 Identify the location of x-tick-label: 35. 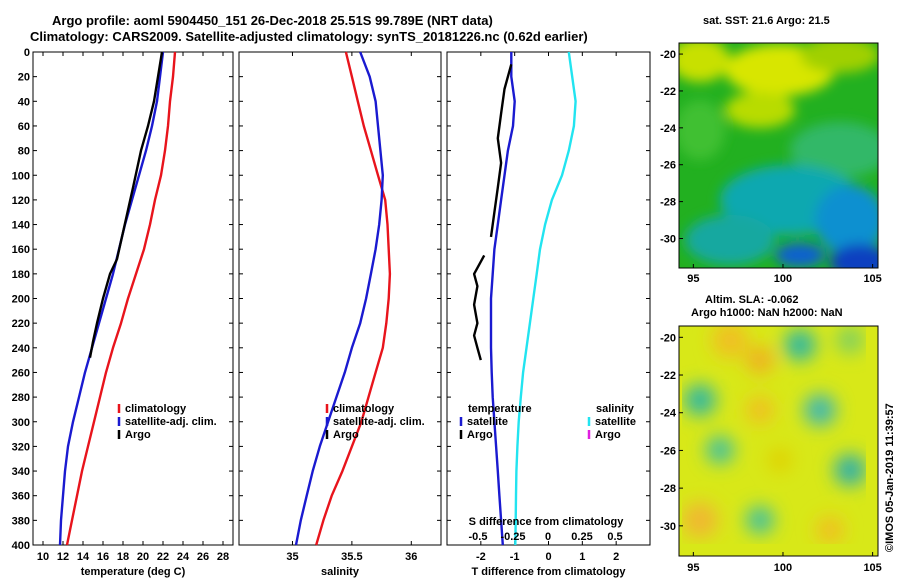
(292, 557).